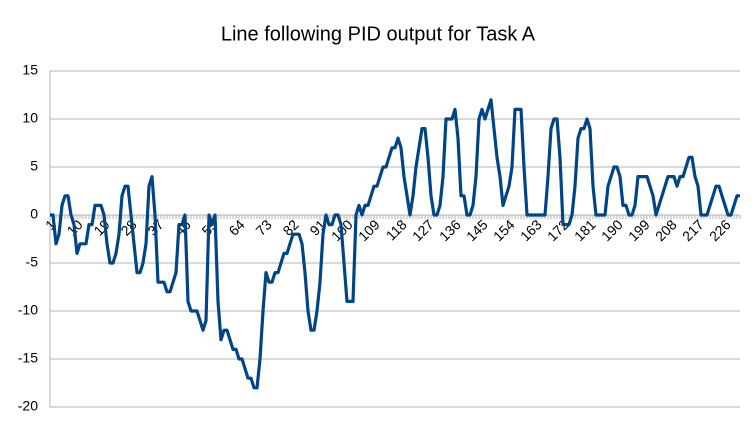 Image resolution: width=756 pixels, height=430 pixels. Describe the element at coordinates (34, 166) in the screenshot. I see `y-tick-label: 5` at that location.